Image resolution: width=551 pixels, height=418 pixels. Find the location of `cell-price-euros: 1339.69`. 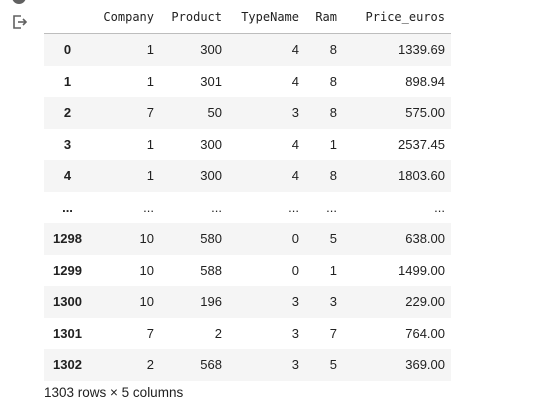

cell-price-euros: 1339.69 is located at coordinates (421, 50).